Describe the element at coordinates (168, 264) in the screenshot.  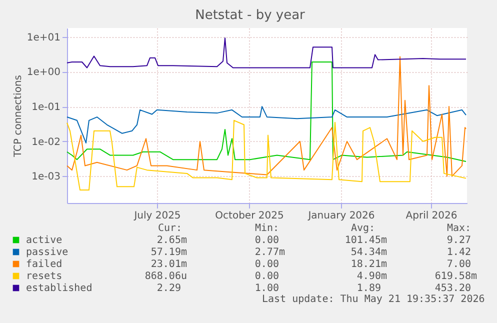
I see `text: 23.01m` at that location.